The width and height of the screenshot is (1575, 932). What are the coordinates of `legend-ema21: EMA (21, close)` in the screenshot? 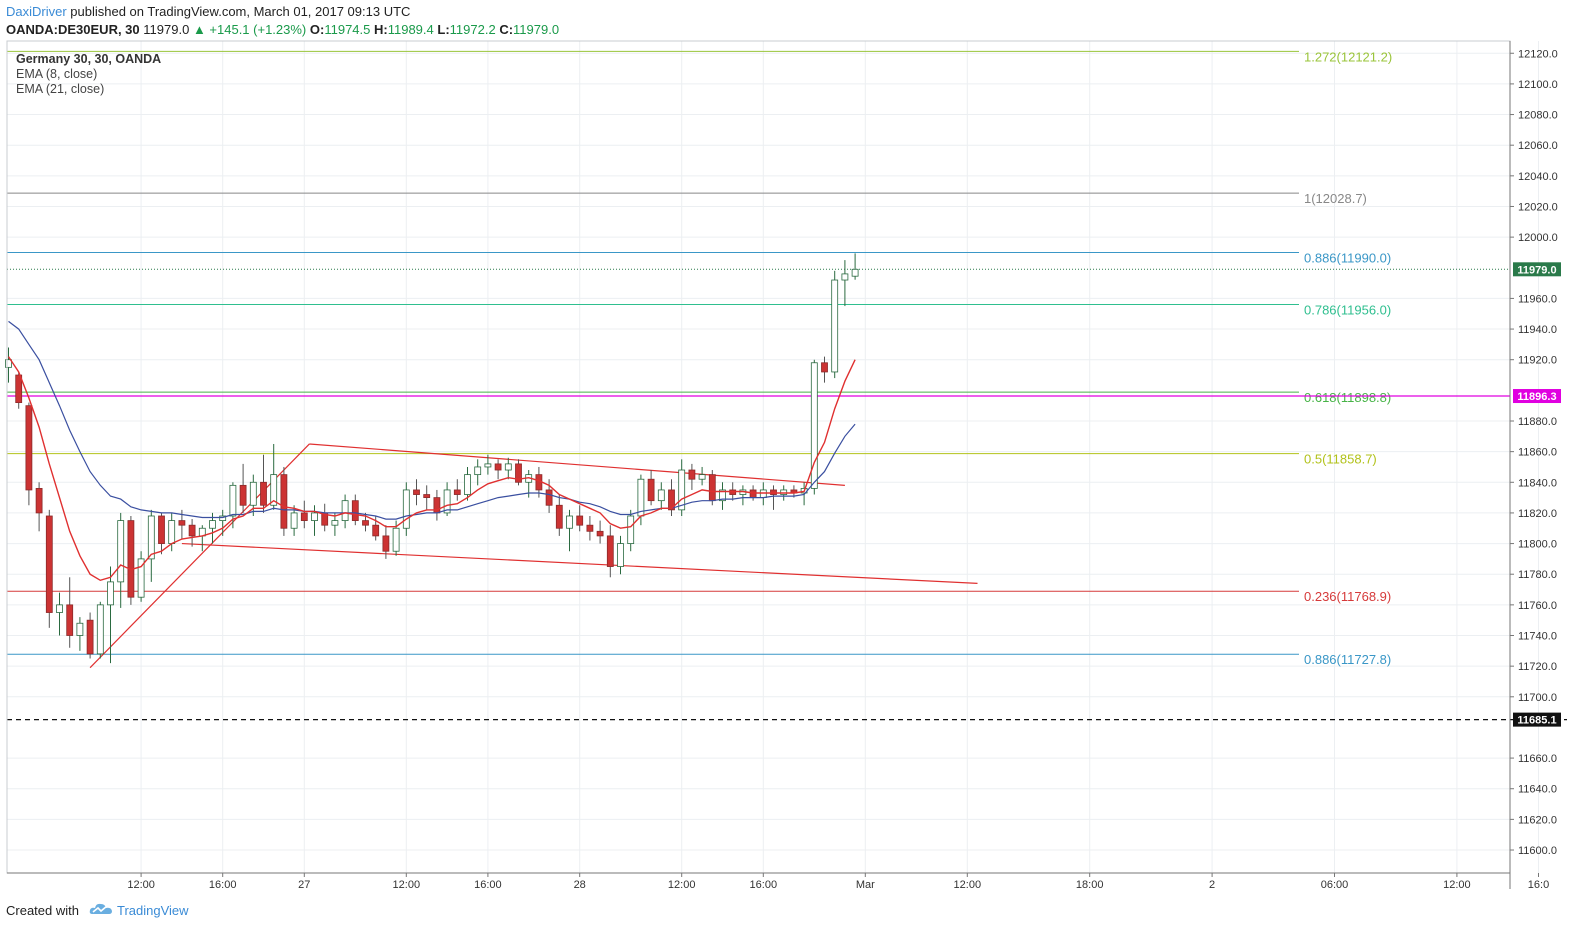 It's located at (60, 89).